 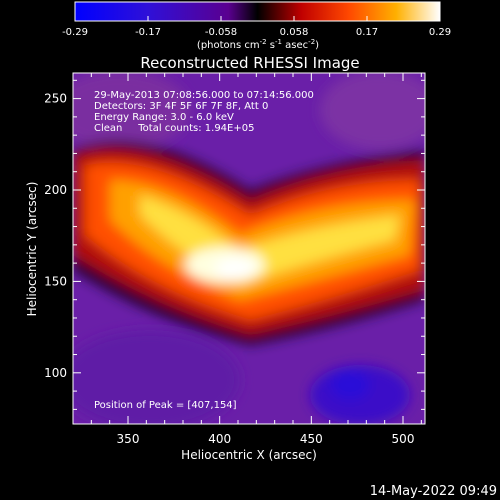 I want to click on annotation-peak: Position of Peak = [407,154], so click(x=165, y=405).